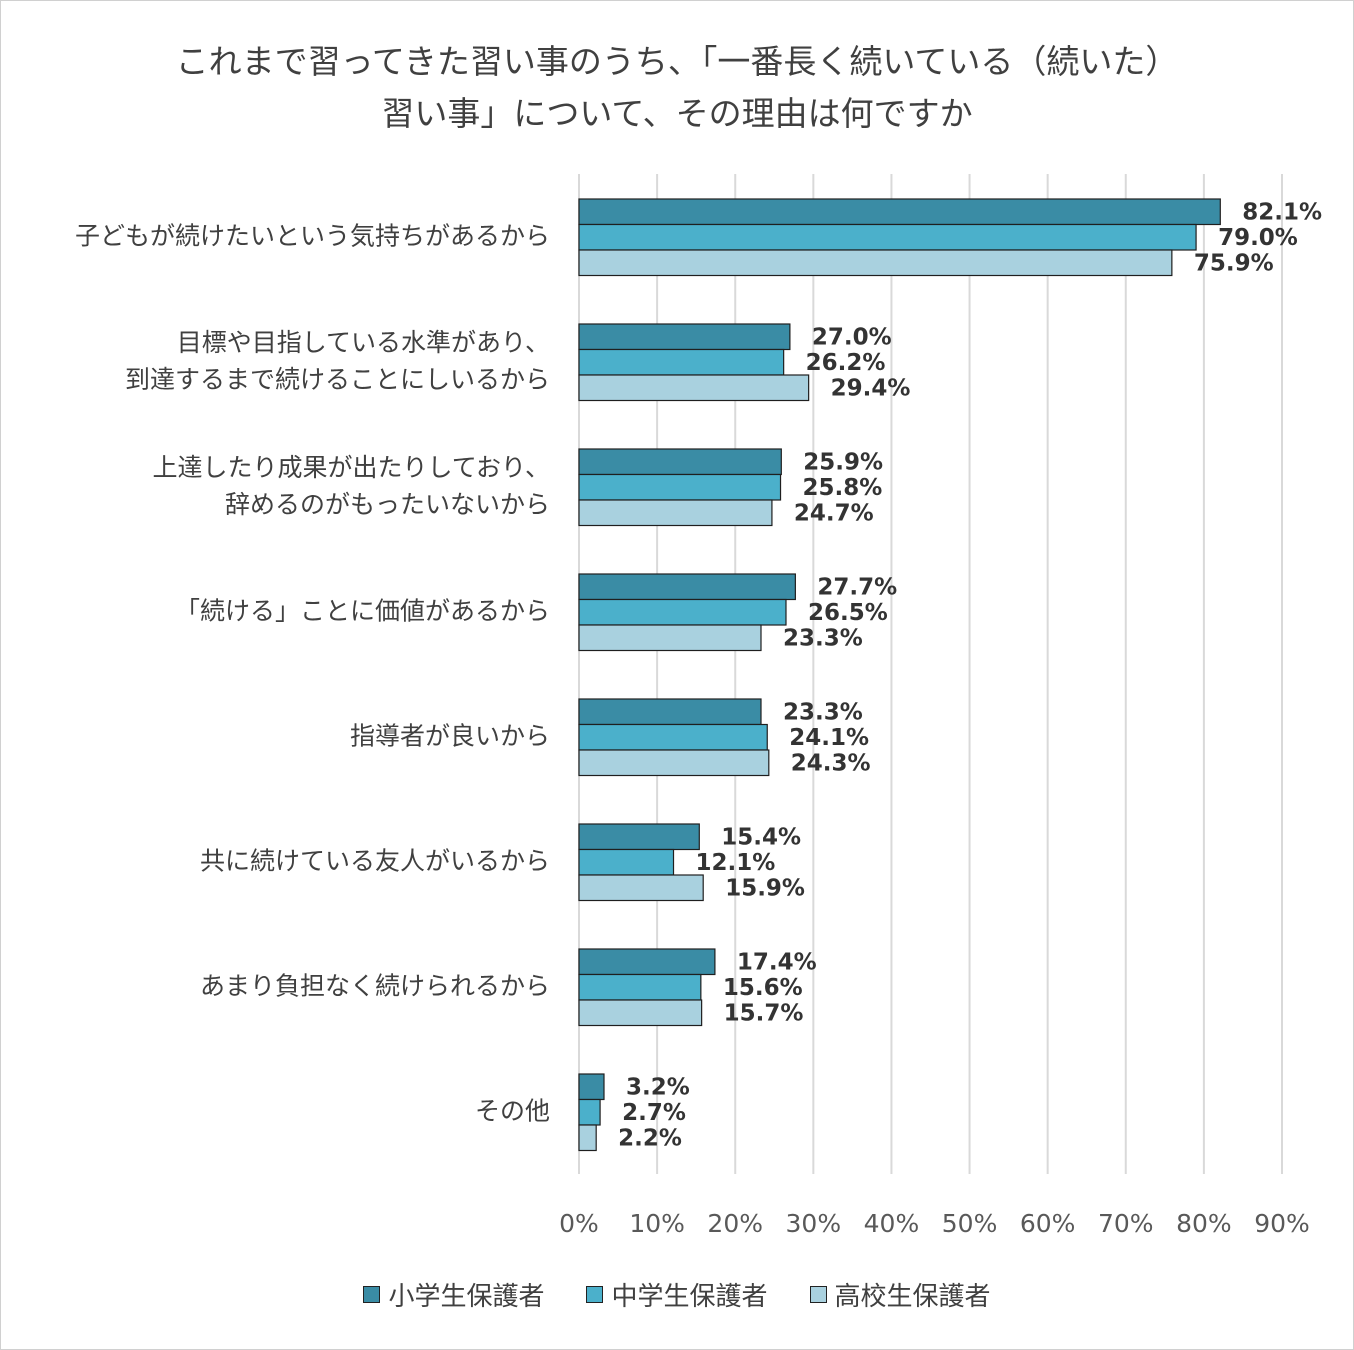 The image size is (1354, 1350). Describe the element at coordinates (375, 985) in the screenshot. I see `category-label: あまり負担なく続けられるから` at that location.